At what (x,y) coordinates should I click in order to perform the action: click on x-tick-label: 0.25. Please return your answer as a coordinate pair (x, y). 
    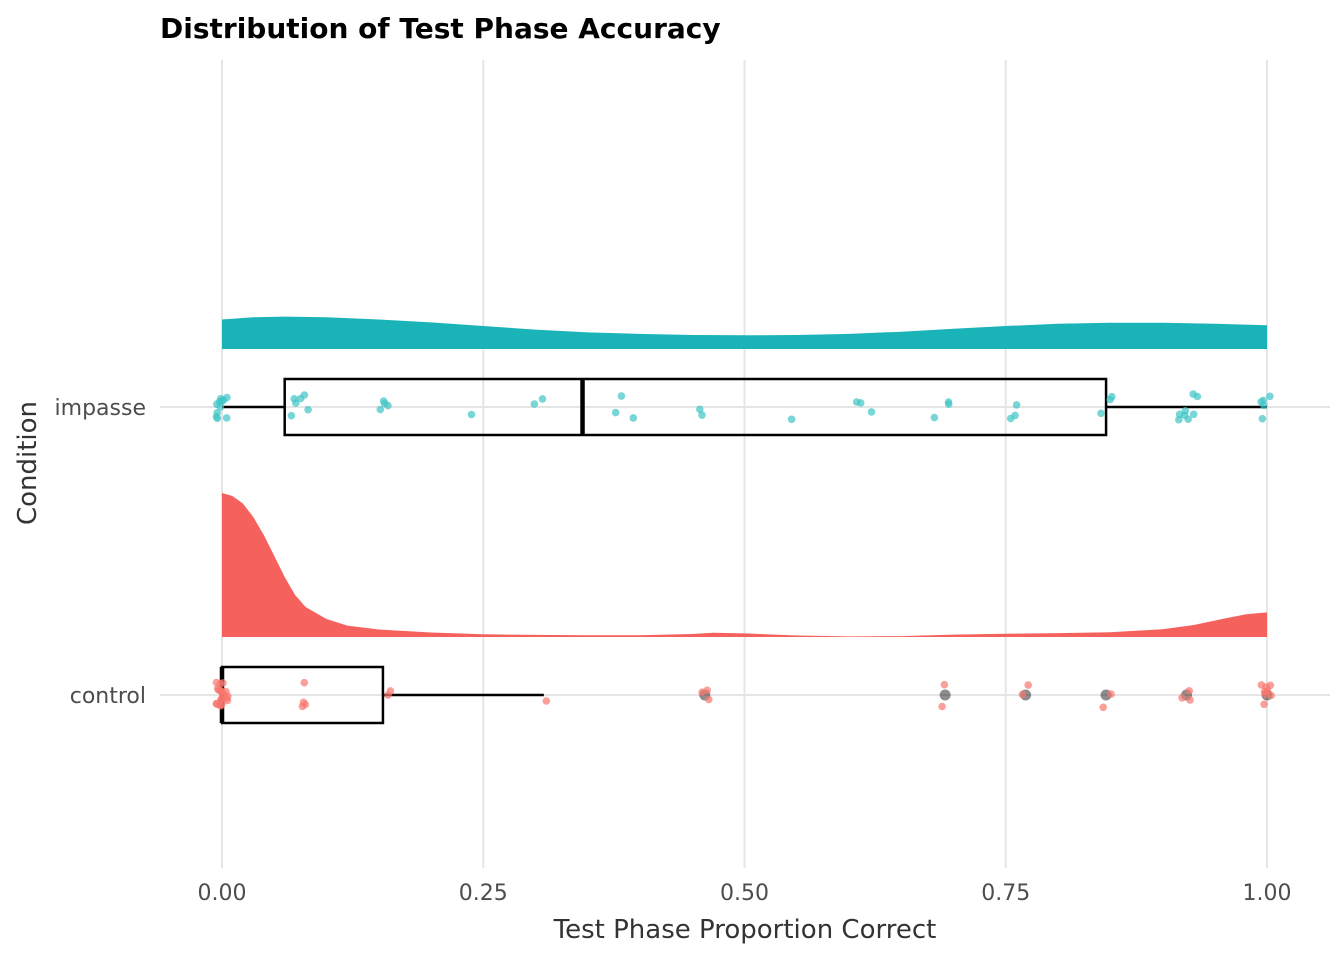
    Looking at the image, I should click on (483, 893).